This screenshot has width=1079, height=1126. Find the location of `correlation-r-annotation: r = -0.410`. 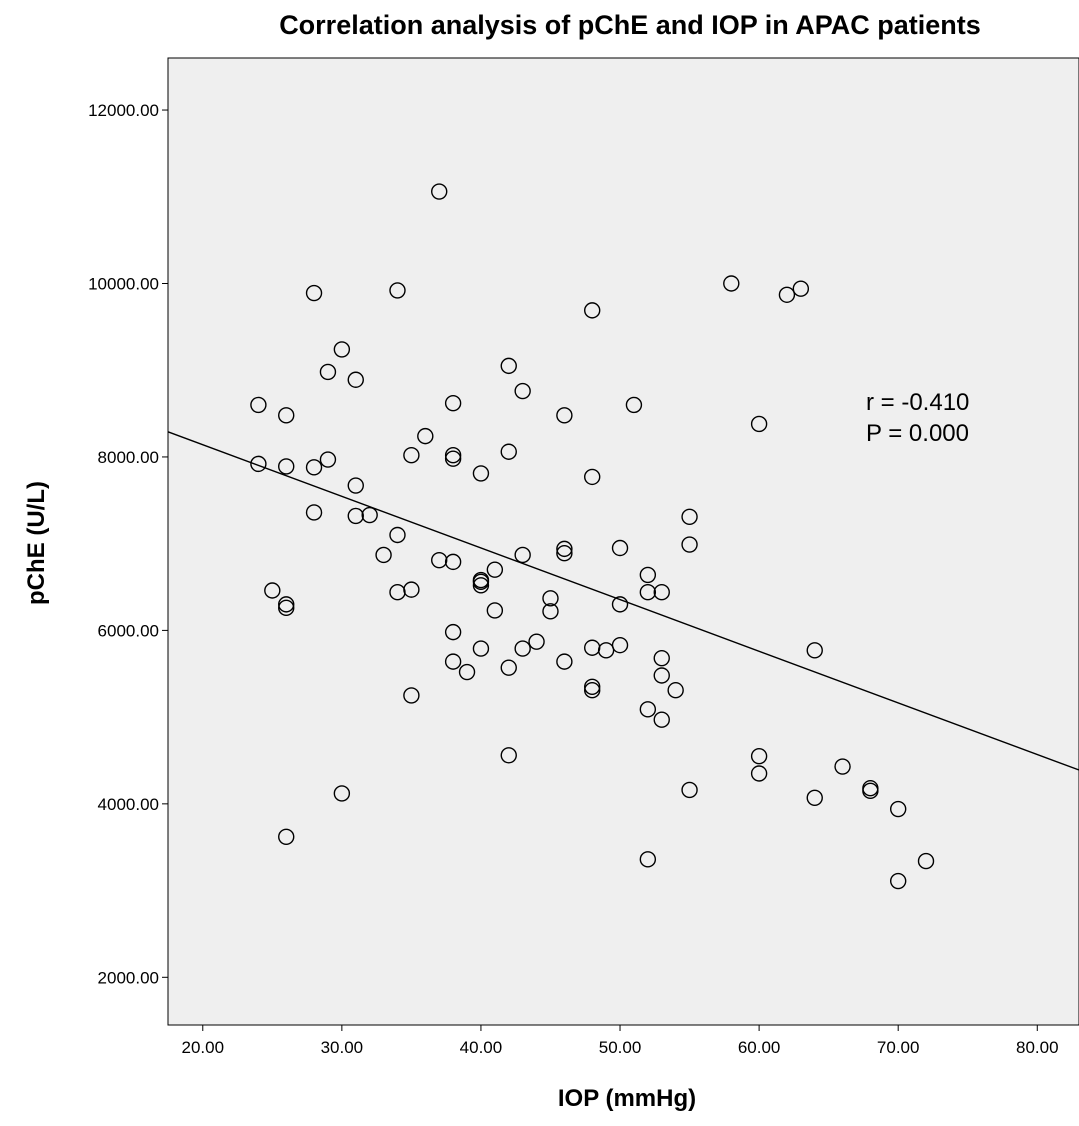

correlation-r-annotation: r = -0.410 is located at coordinates (917, 402).